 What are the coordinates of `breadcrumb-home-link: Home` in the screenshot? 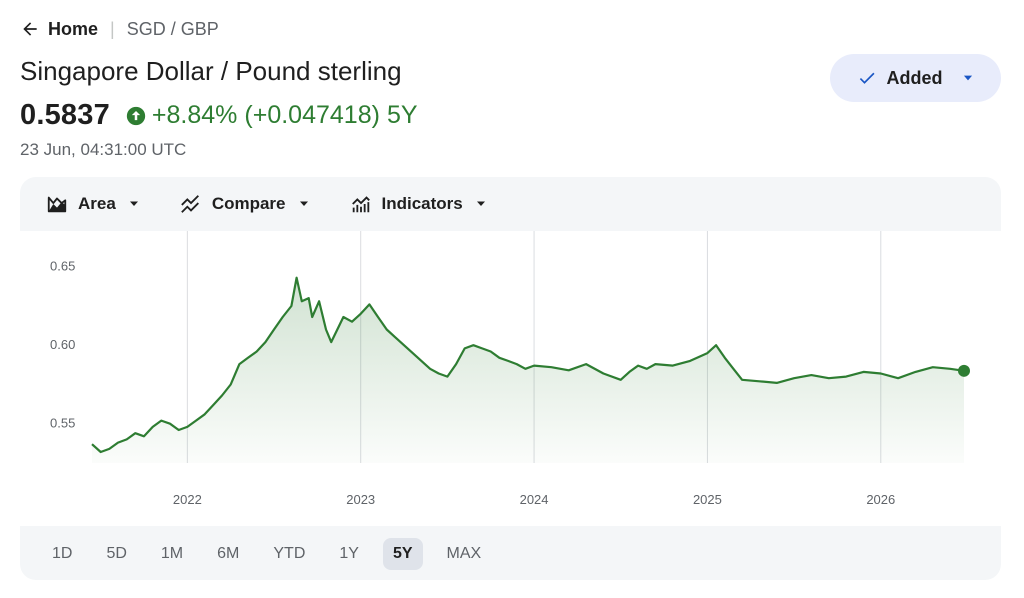 It's located at (73, 28).